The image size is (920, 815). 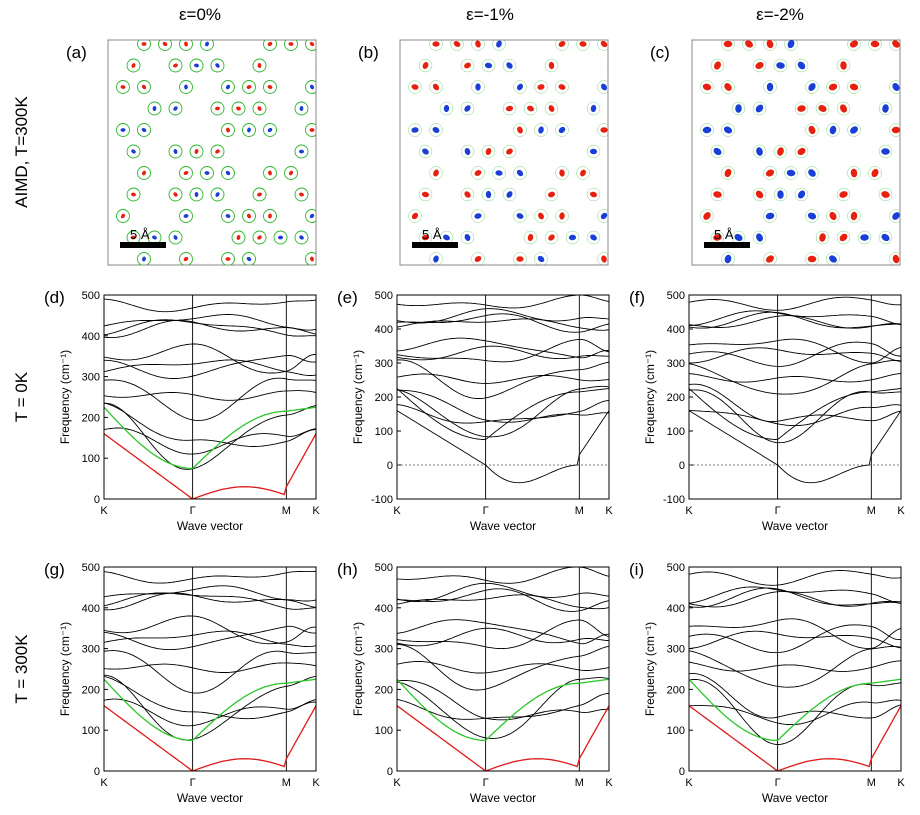 I want to click on y-tick-label: 200, so click(x=676, y=690).